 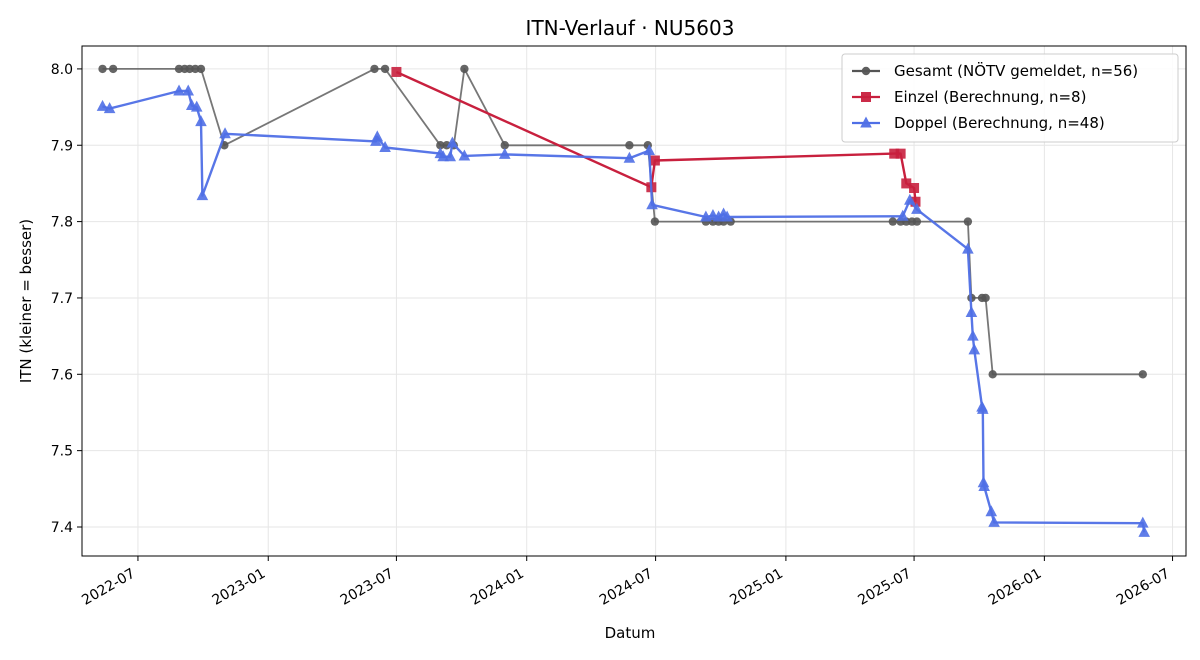 I want to click on y-tick-label: 8.0, so click(x=62, y=70).